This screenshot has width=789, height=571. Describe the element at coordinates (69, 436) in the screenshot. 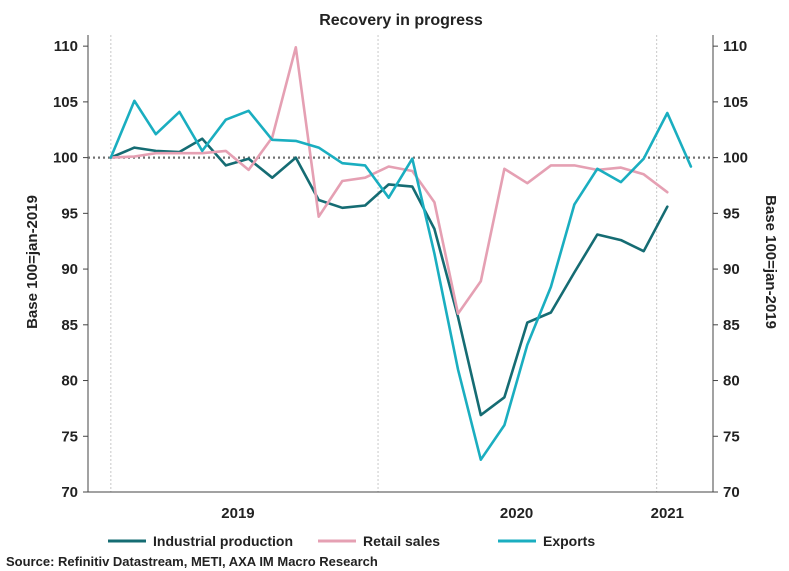

I see `y-tick-label-left: 75` at that location.